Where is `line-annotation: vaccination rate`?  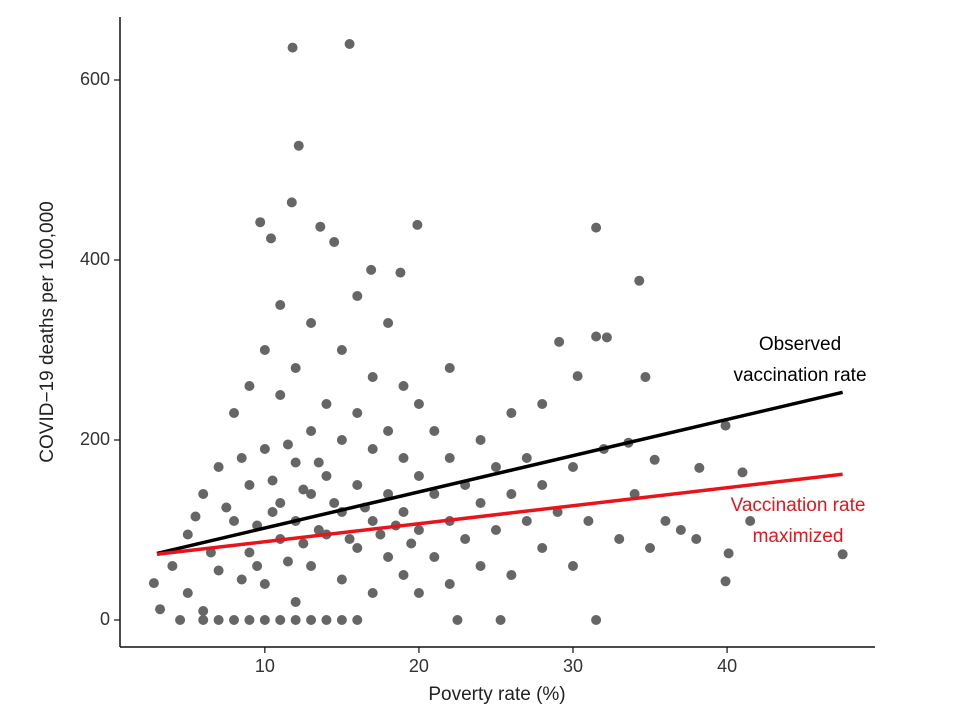 line-annotation: vaccination rate is located at coordinates (799, 375).